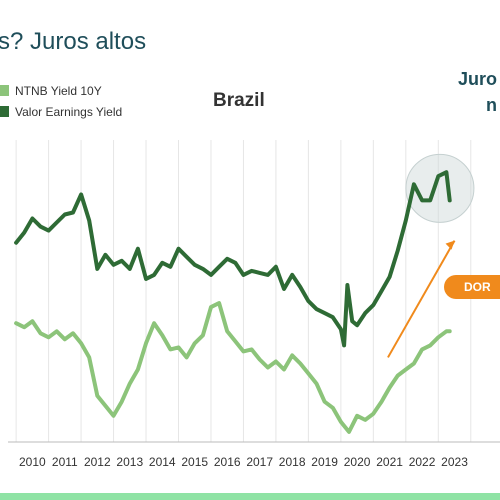  What do you see at coordinates (440, 188) in the screenshot?
I see `highlight-circle` at bounding box center [440, 188].